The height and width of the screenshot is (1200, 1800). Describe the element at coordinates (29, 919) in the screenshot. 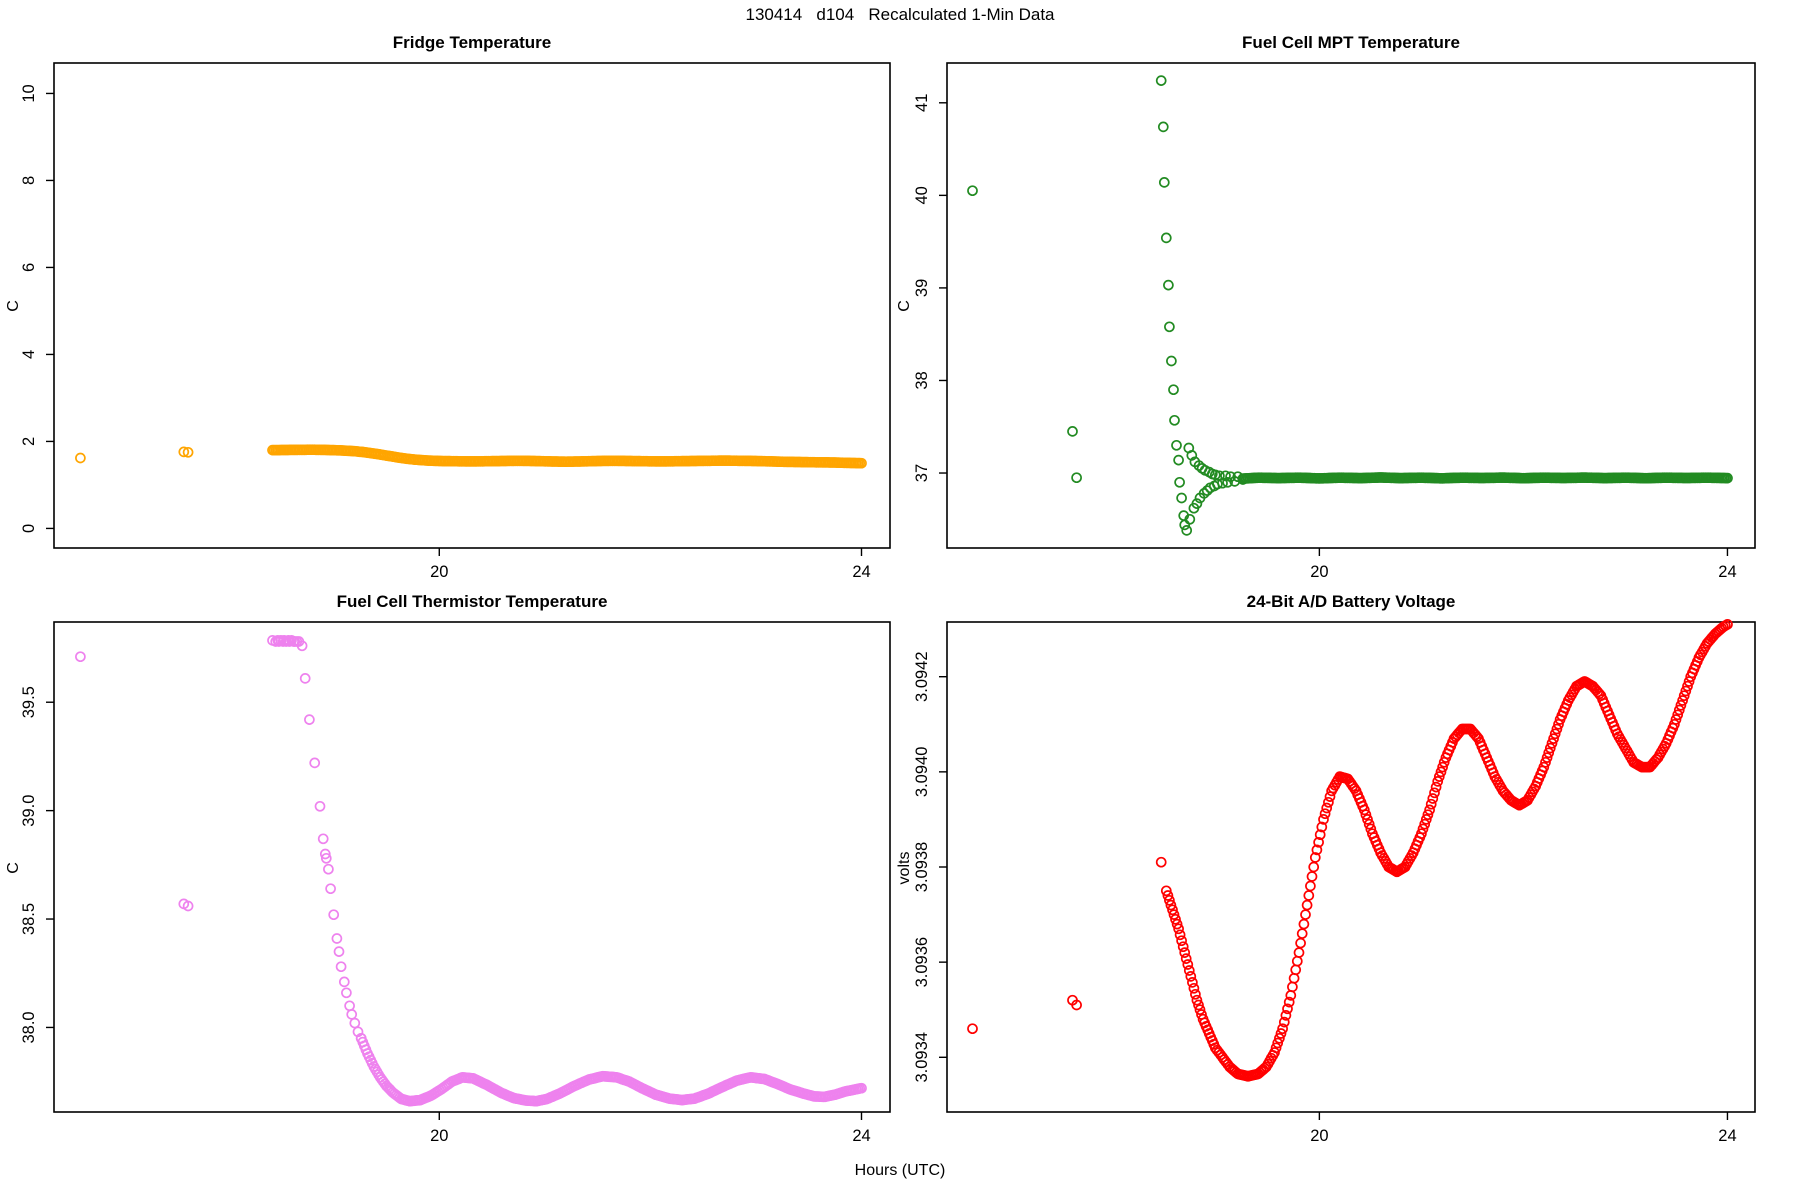

I see `y-tick-label-2: 38.5` at that location.